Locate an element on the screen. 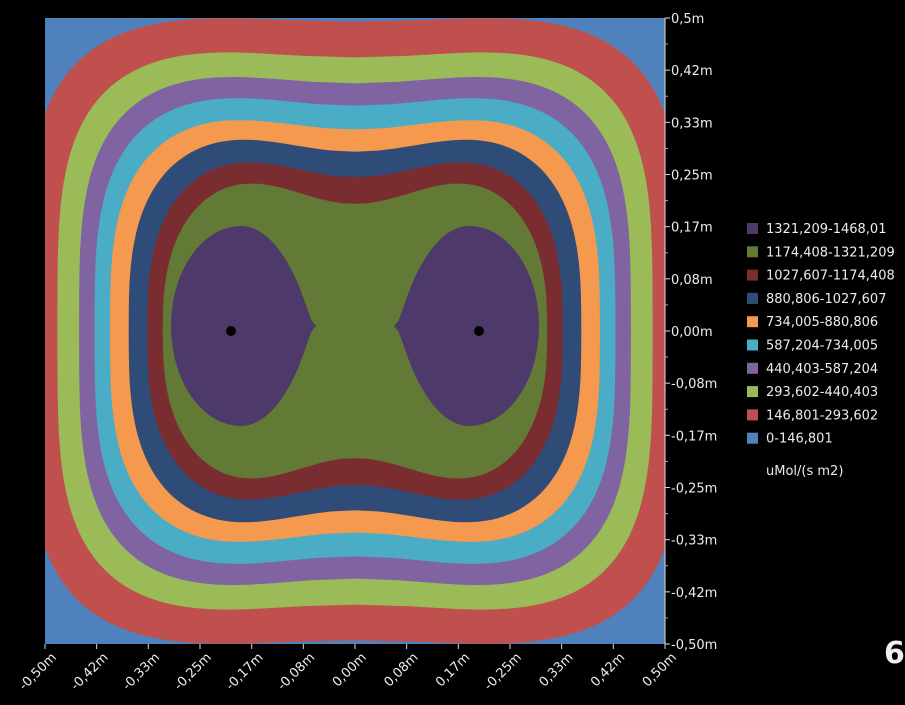 This screenshot has width=905, height=705. y-tick-label: 0,08m is located at coordinates (692, 280).